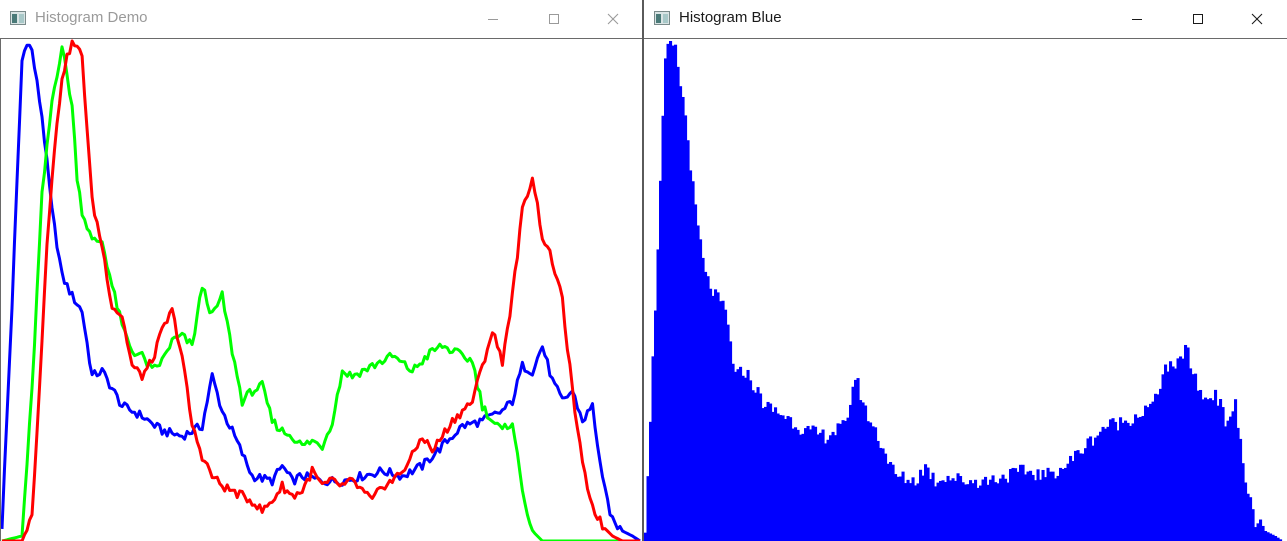 This screenshot has width=1287, height=541. I want to click on histogram-blue-titlebar: Histogram Blue, so click(965, 18).